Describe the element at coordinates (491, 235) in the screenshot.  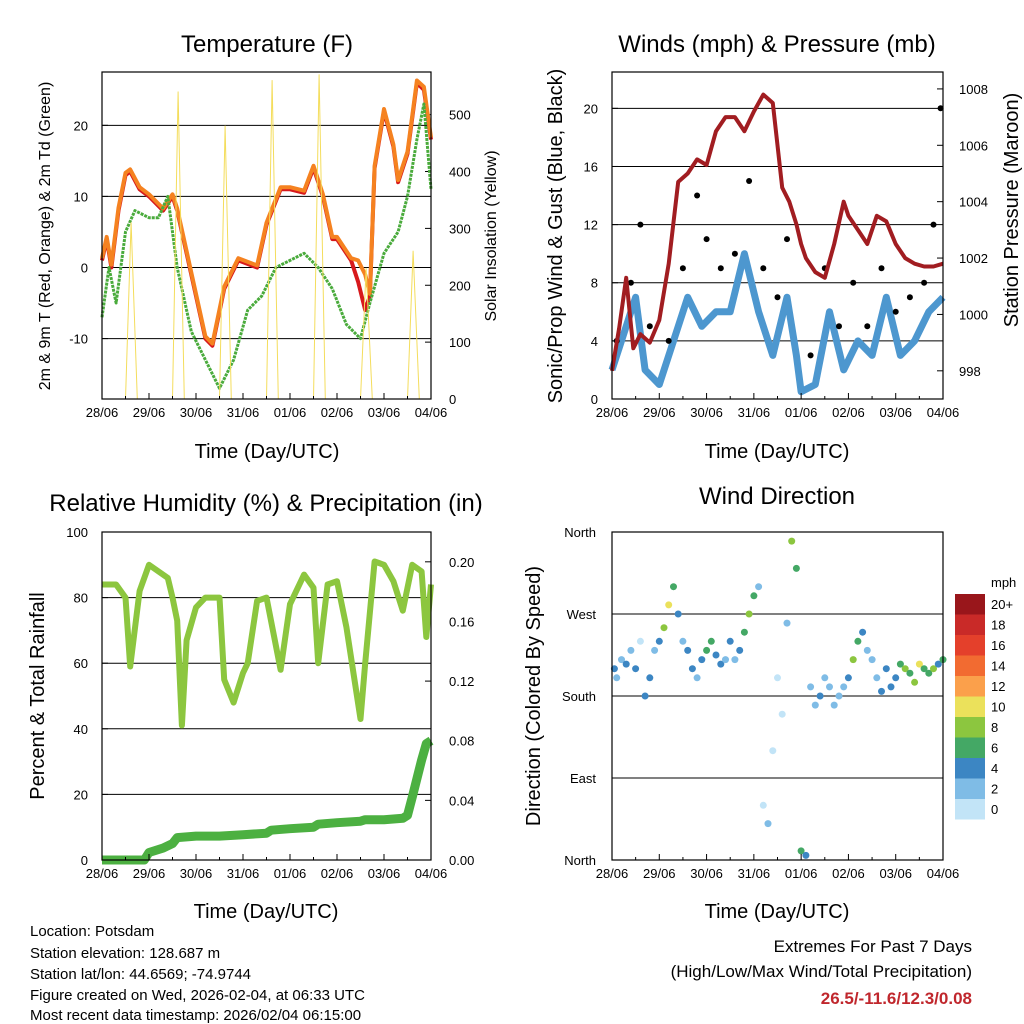
I see `temperature-y2label: Solar Insolation (Yellow)` at that location.